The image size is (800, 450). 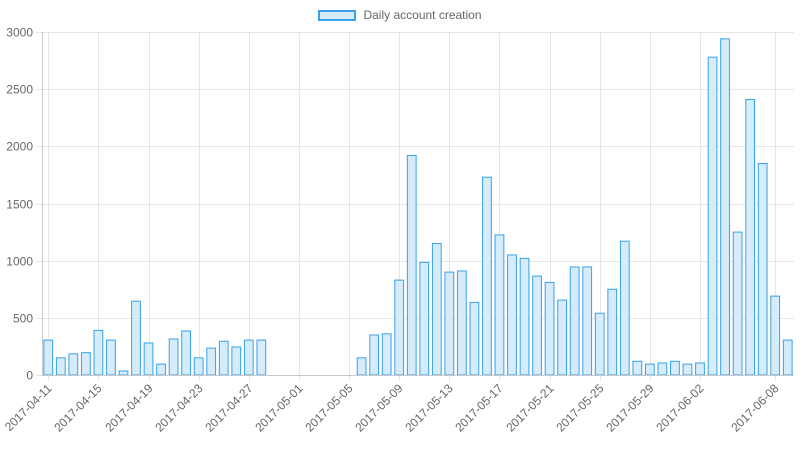 I want to click on x-tick-label: 2017-04-11, so click(x=28, y=407).